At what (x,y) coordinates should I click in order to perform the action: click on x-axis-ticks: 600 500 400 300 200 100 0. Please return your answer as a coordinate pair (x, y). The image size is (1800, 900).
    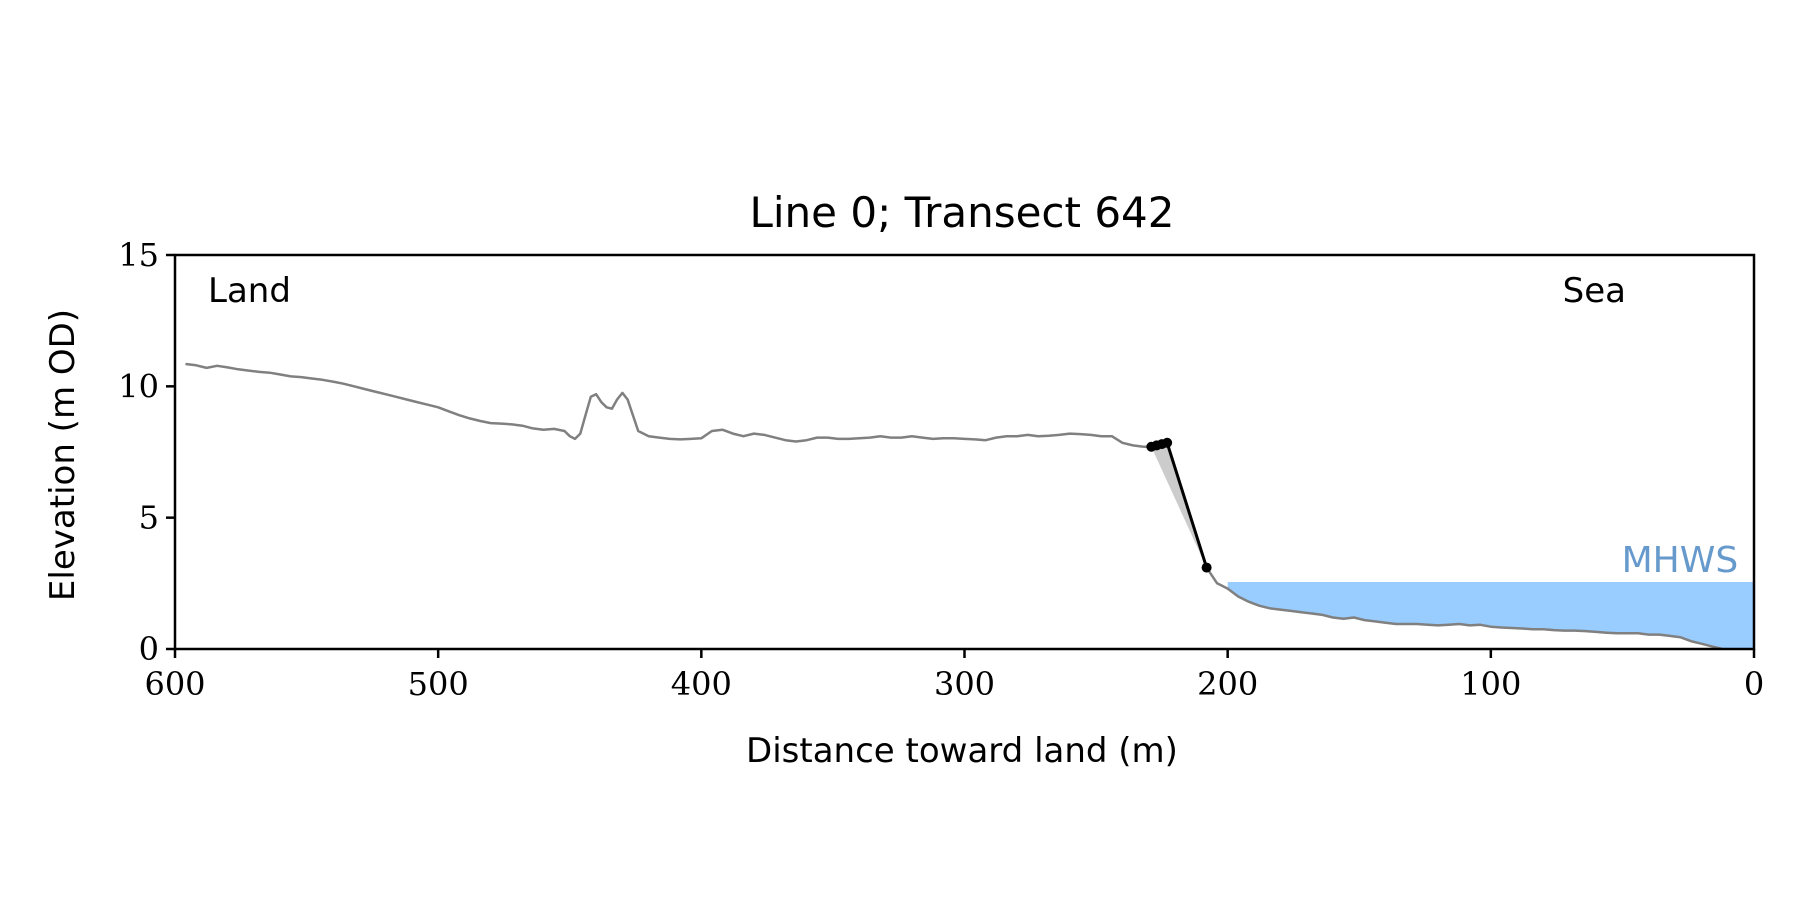
    Looking at the image, I should click on (954, 676).